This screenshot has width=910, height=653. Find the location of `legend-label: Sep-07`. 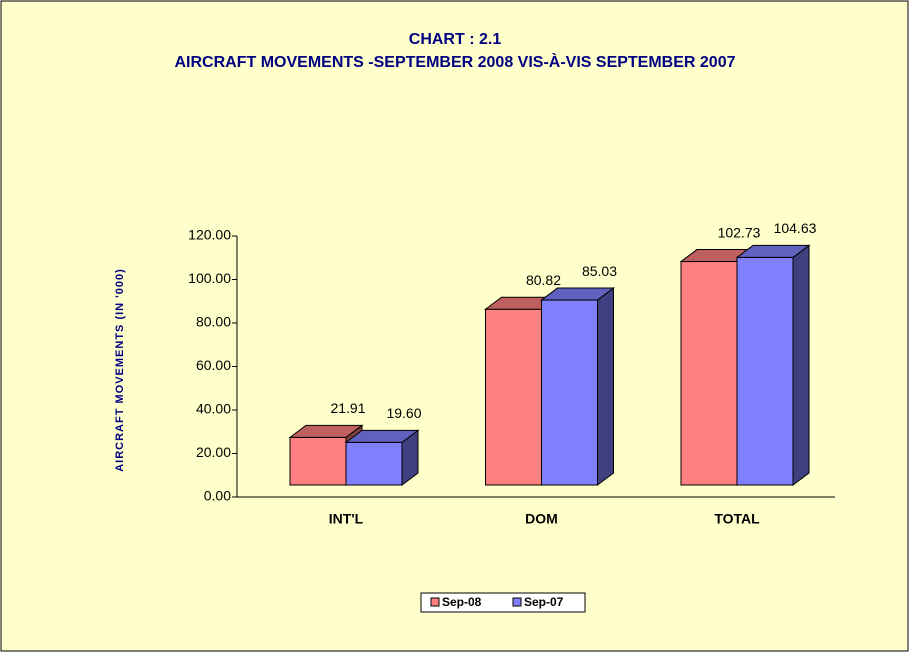

legend-label: Sep-07 is located at coordinates (544, 602).